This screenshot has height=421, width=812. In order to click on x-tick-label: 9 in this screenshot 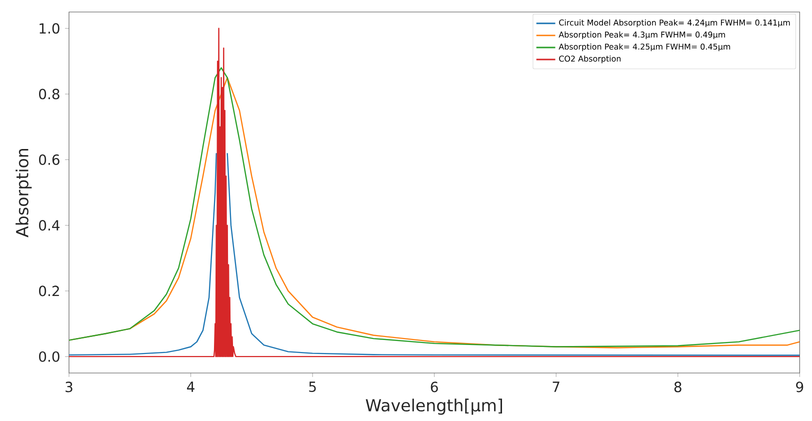, I will do `click(800, 387)`.